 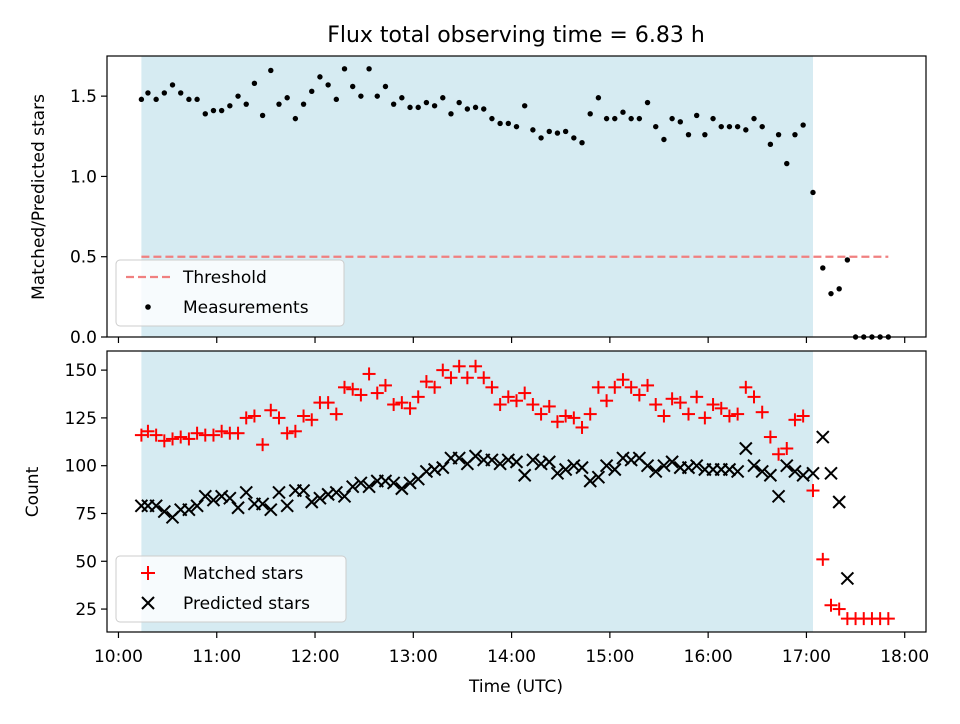 I want to click on top-y-tick-label: 1.5, so click(x=83, y=97).